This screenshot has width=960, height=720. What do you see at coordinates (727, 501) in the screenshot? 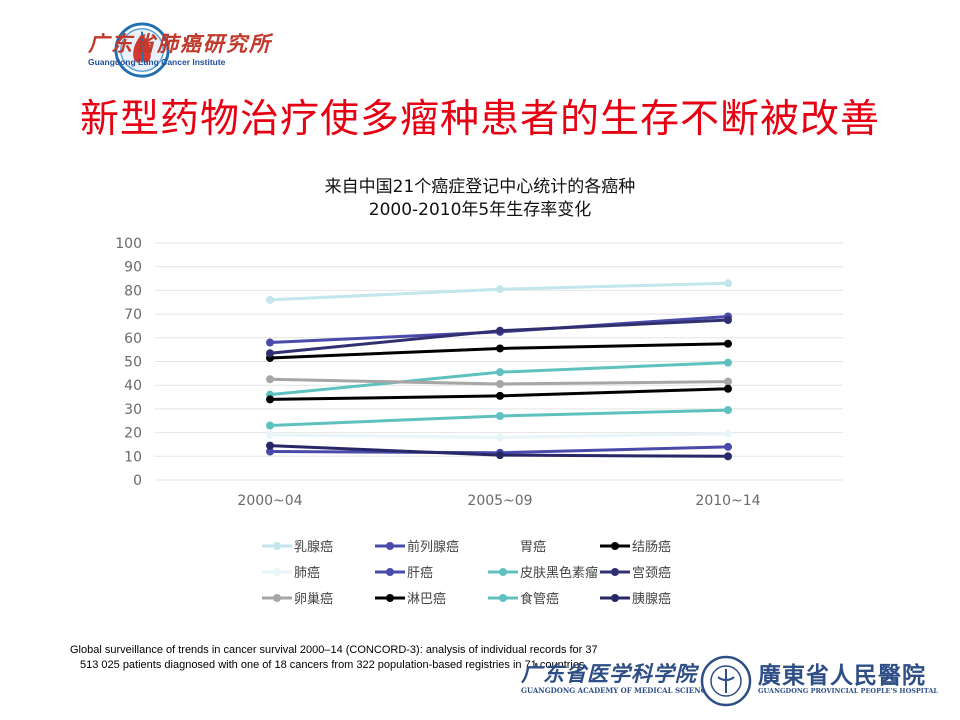
I see `x-tick-label: 2010~14` at bounding box center [727, 501].